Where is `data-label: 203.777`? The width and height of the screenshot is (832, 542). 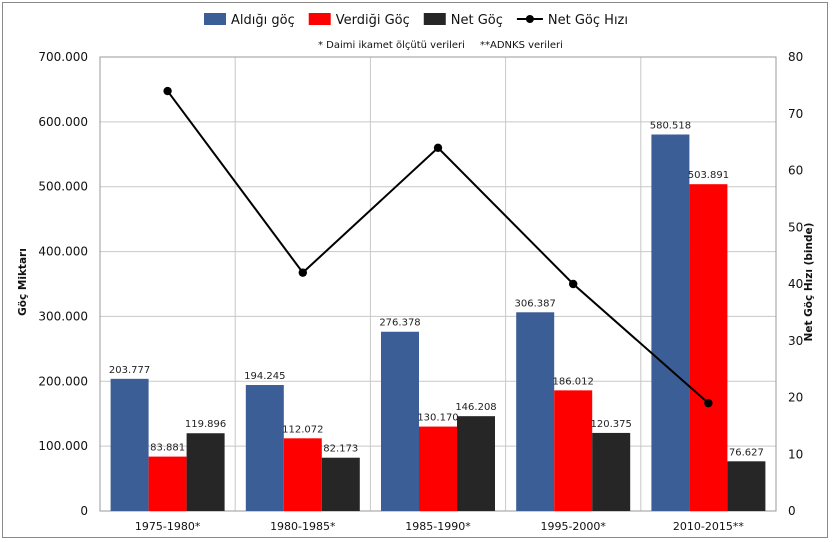
data-label: 203.777 is located at coordinates (129, 370).